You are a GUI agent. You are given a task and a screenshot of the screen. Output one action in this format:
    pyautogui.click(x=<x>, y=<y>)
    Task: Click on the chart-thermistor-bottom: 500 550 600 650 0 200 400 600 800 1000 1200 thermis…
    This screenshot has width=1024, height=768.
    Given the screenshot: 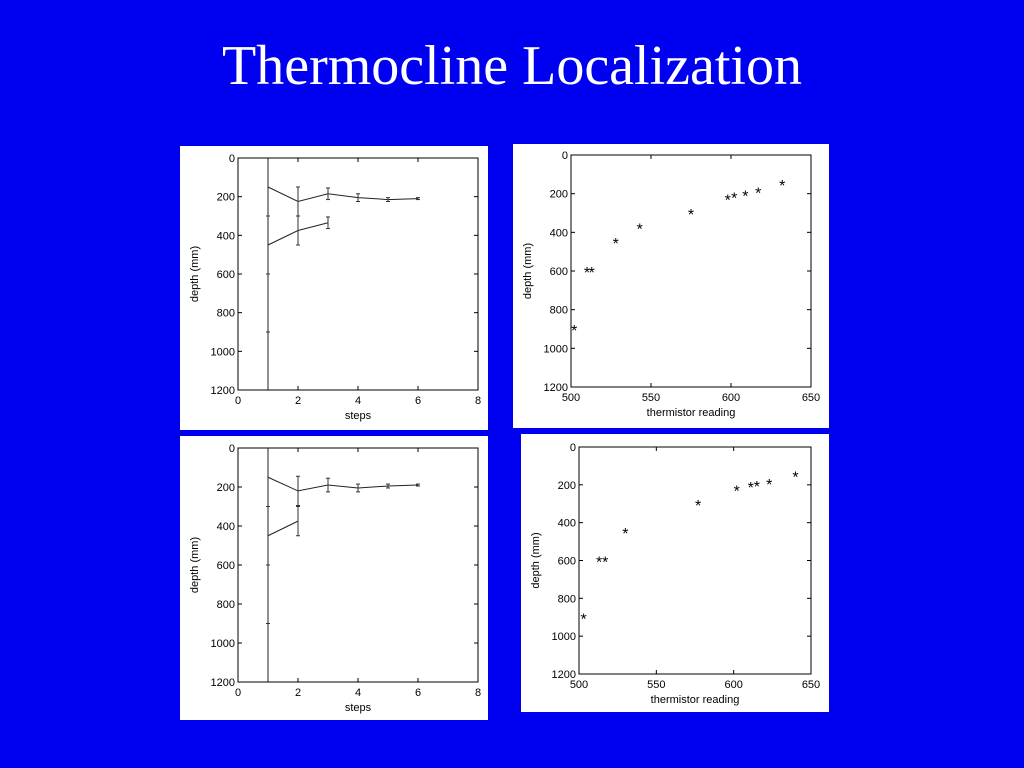 What is the action you would take?
    pyautogui.click(x=675, y=574)
    